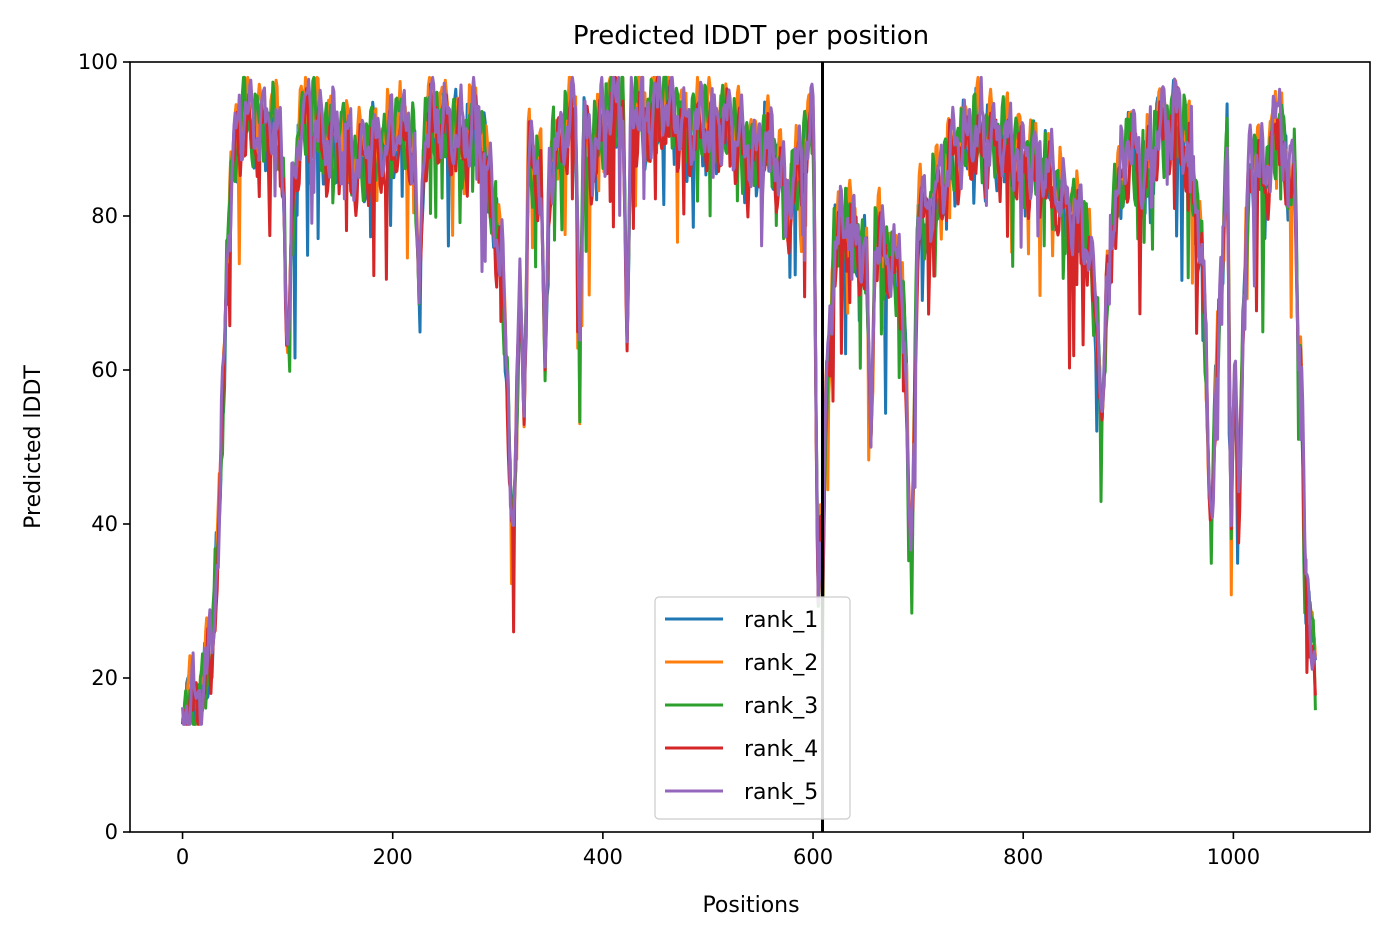 The image size is (1391, 939). I want to click on y-tick-label: 80, so click(104, 216).